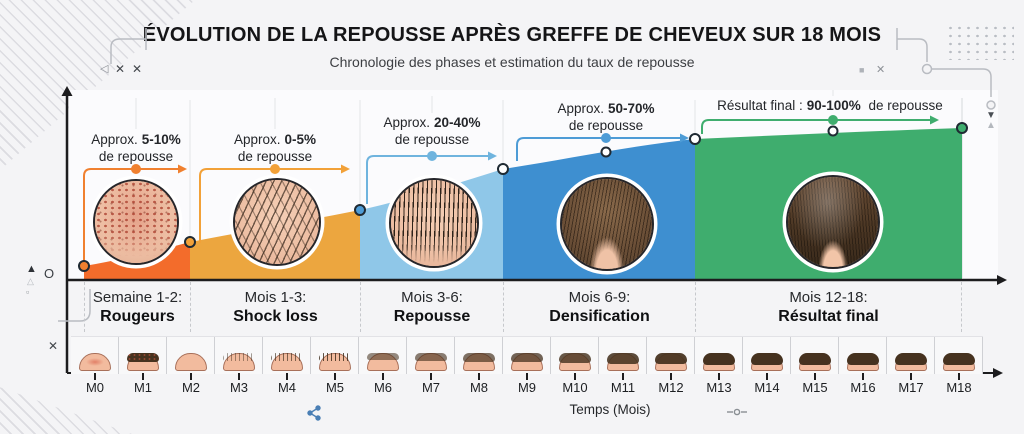 The width and height of the screenshot is (1024, 434). Describe the element at coordinates (610, 409) in the screenshot. I see `x-axis-label: Temps (Mois)` at that location.